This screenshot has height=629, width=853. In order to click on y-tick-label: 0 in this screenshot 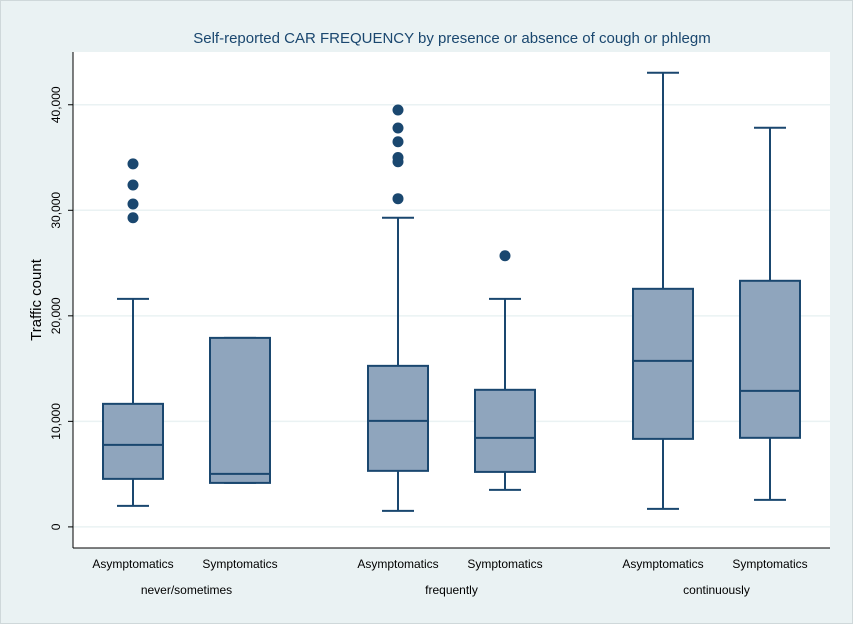, I will do `click(56, 526)`.